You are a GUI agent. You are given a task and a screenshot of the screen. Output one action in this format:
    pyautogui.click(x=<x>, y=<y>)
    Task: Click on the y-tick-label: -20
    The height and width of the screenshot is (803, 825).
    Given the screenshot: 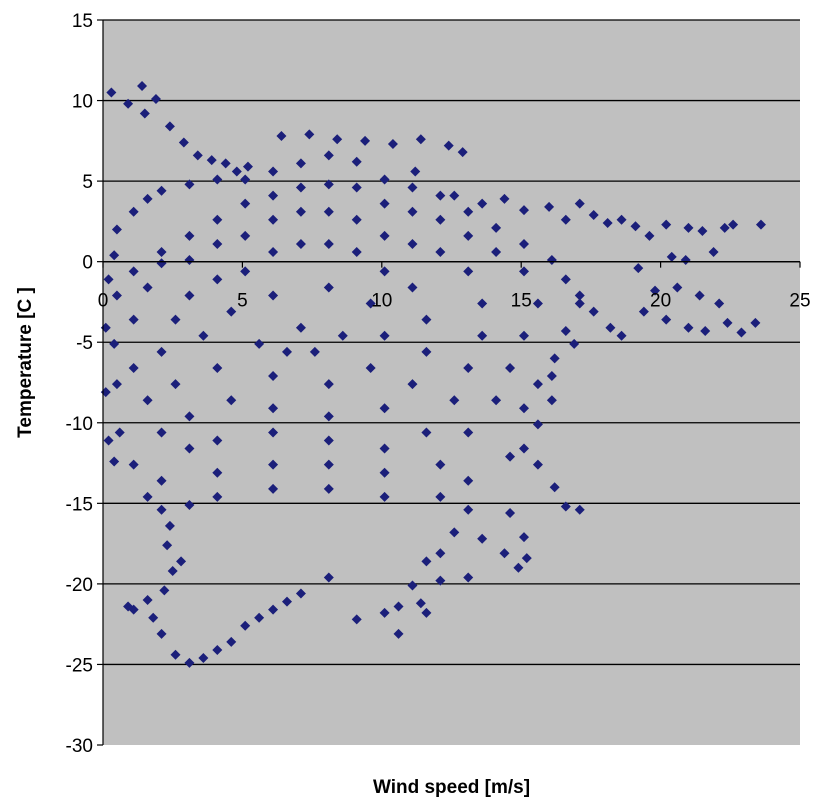 What is the action you would take?
    pyautogui.click(x=79, y=585)
    